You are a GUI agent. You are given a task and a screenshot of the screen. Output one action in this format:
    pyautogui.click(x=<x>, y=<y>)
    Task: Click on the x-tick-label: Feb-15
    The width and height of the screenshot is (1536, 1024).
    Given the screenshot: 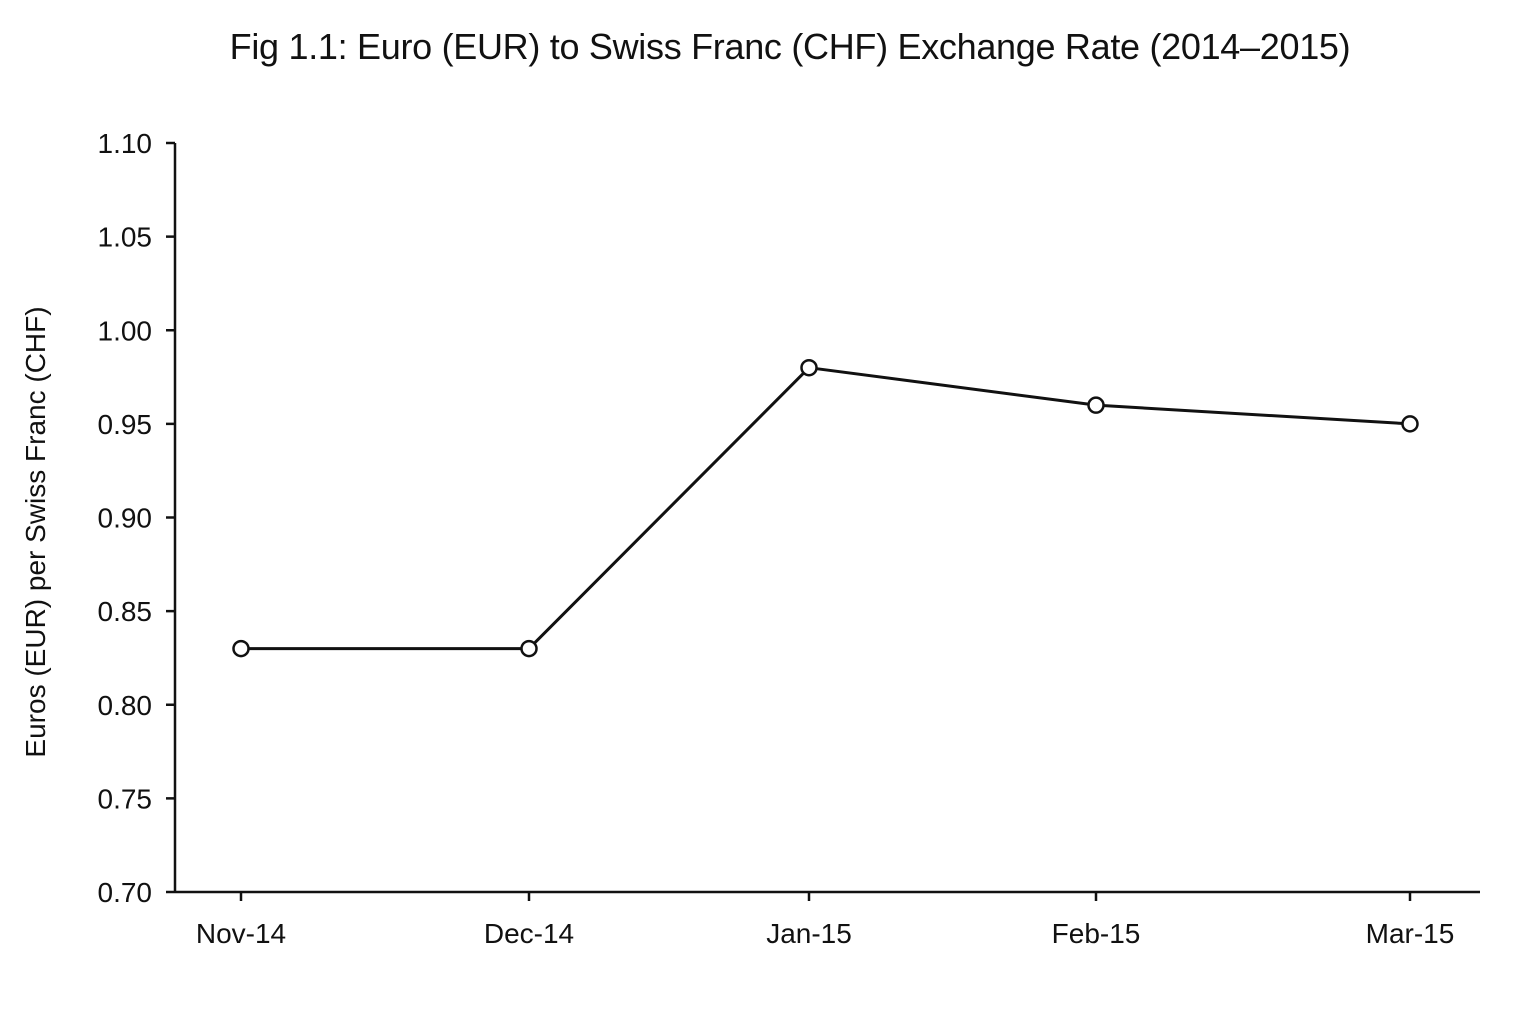 What is the action you would take?
    pyautogui.click(x=1096, y=933)
    